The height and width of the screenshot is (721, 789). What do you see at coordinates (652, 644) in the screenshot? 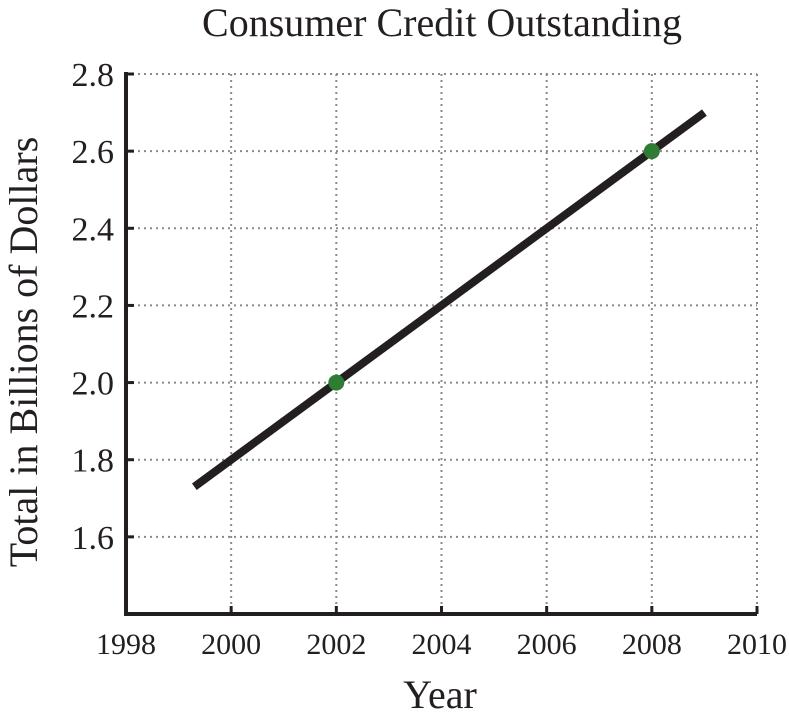
I see `x-tick-label: 2008` at bounding box center [652, 644].